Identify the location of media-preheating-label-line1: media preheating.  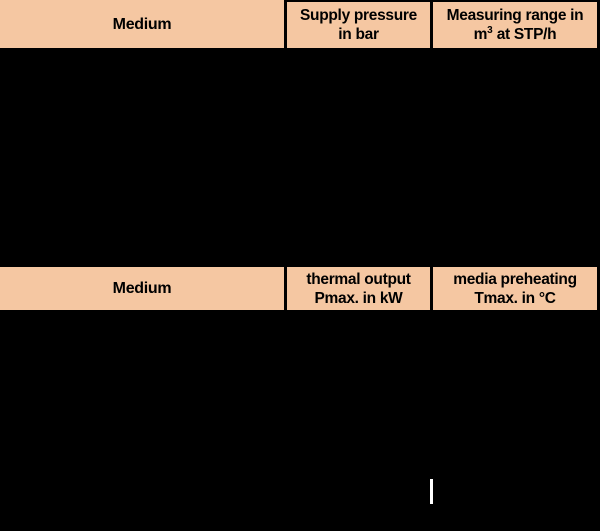
(515, 279).